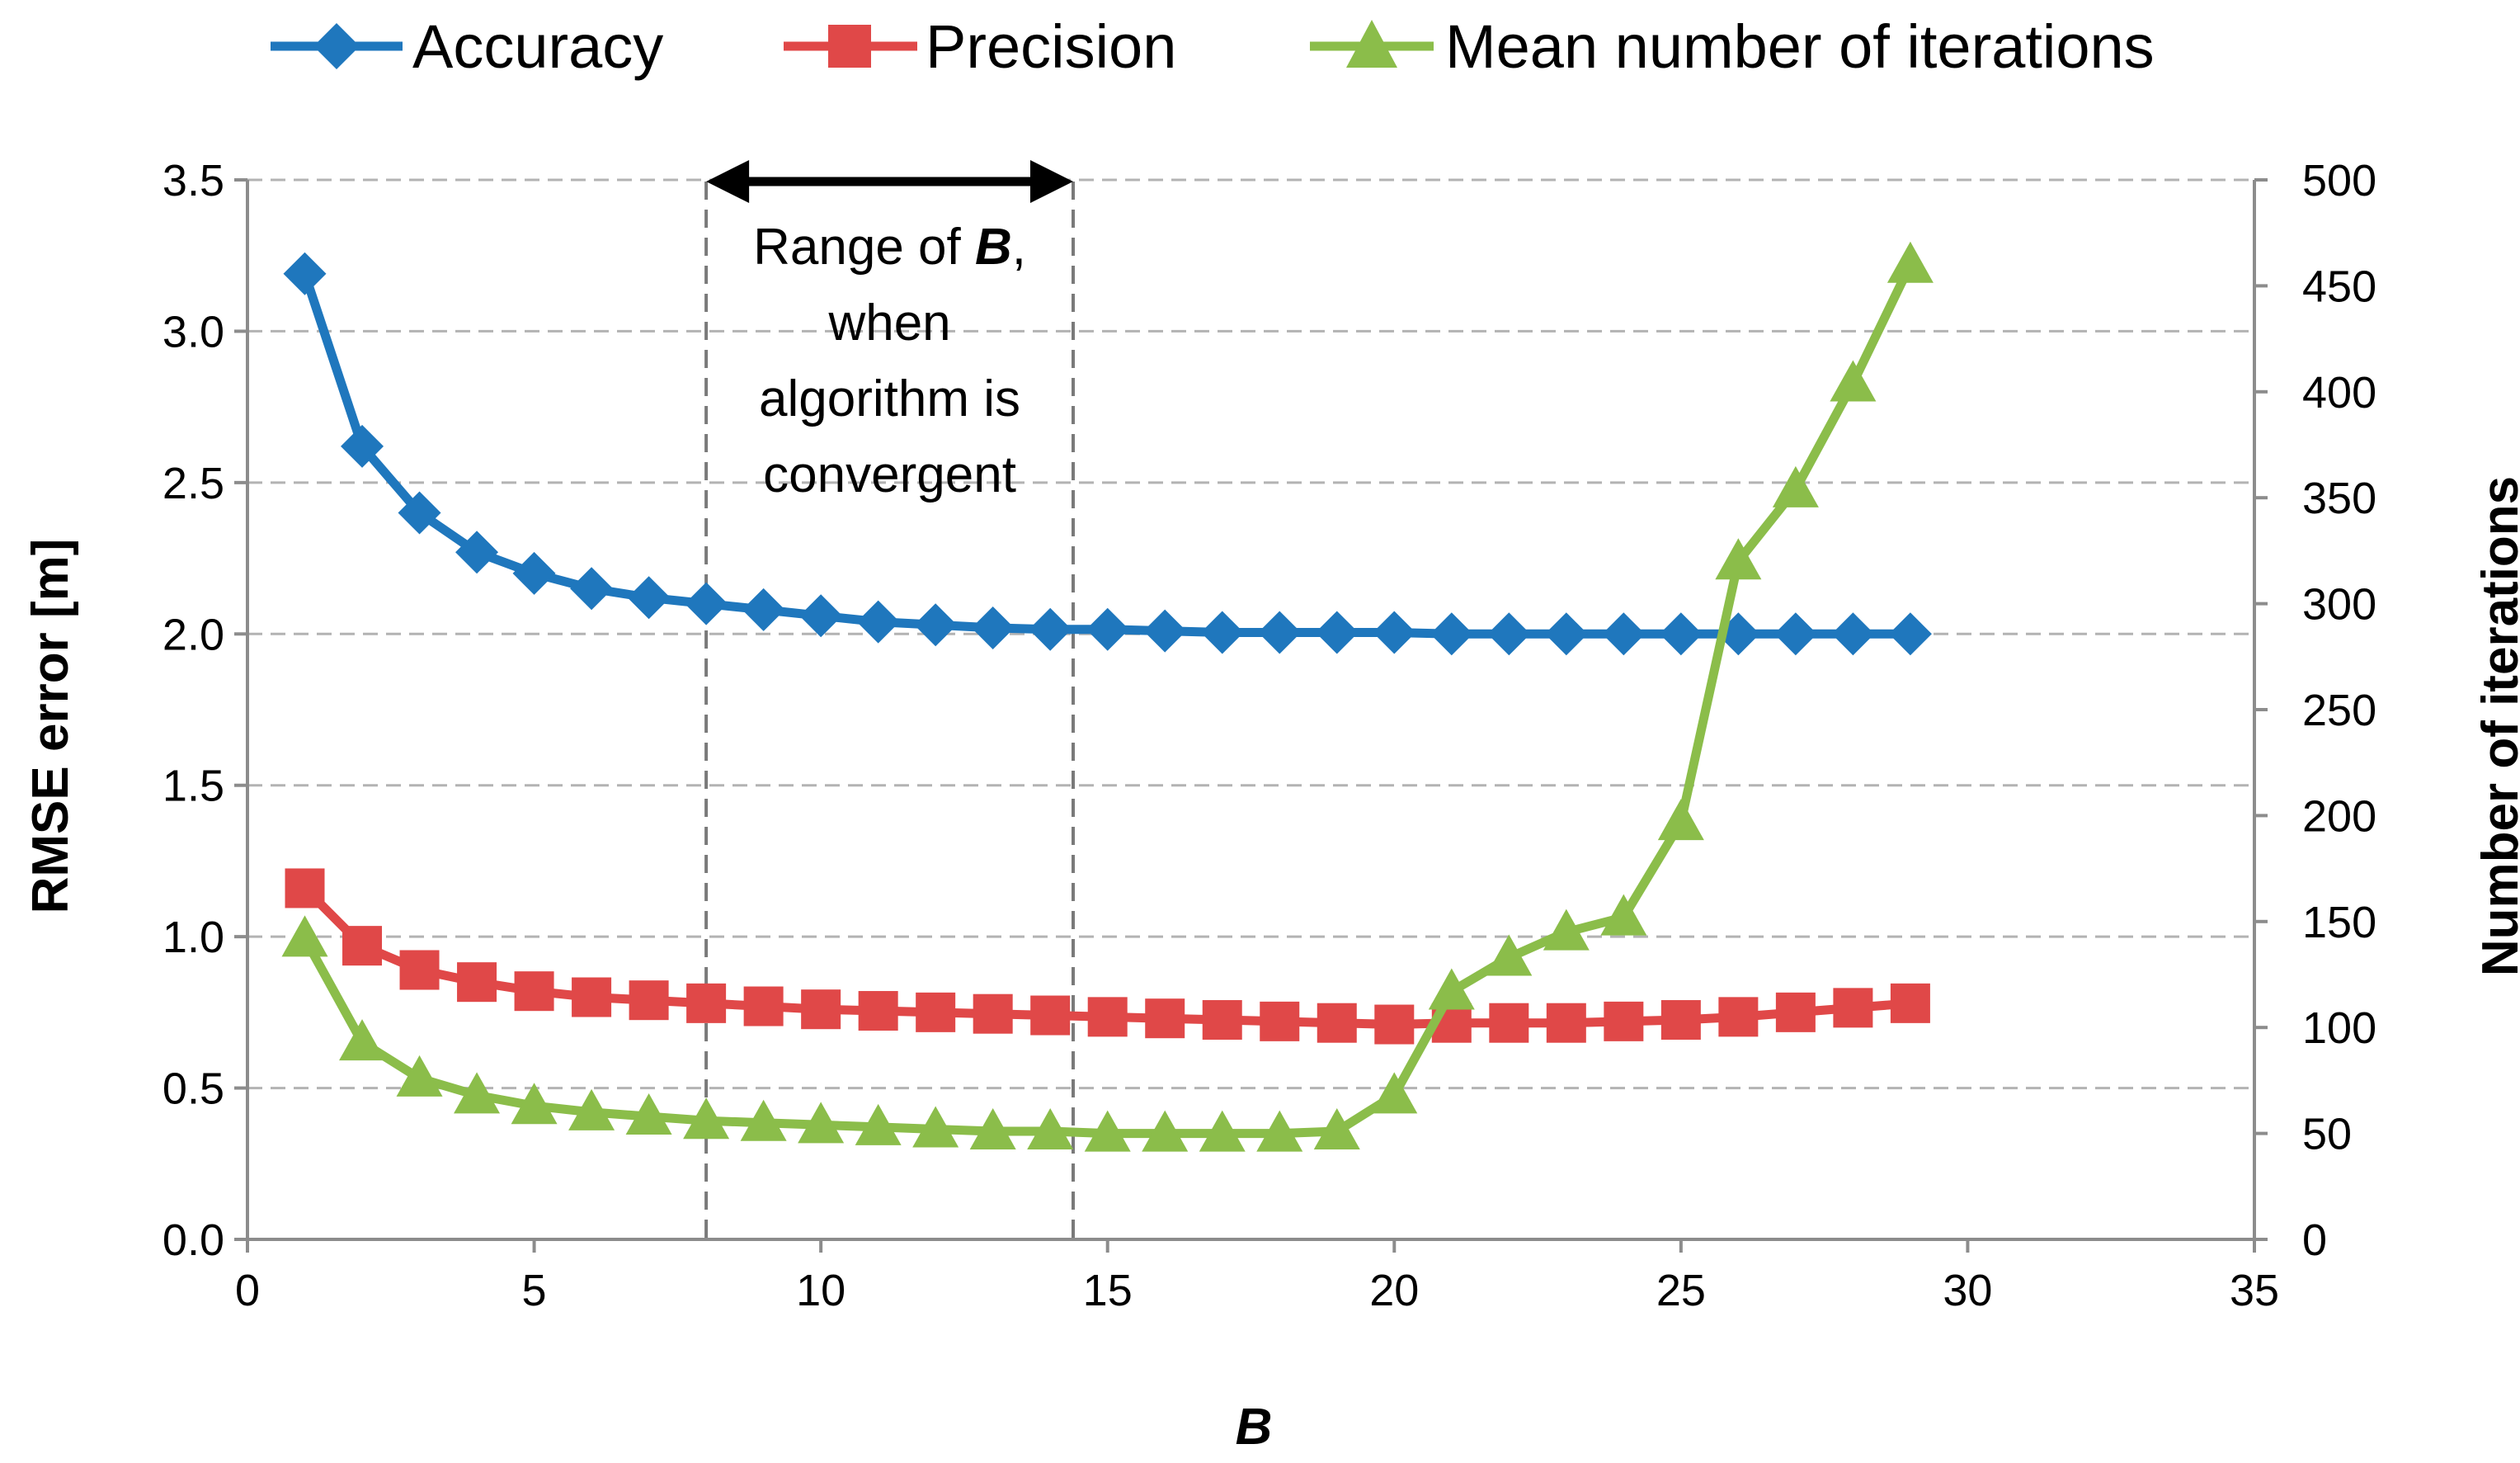 The image size is (2520, 1463). I want to click on y-tick-label-4: 2.0, so click(193, 634).